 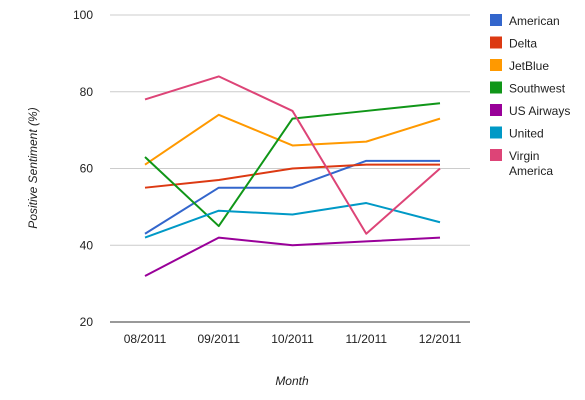 I want to click on legend-label: Virgin America, so click(x=531, y=163).